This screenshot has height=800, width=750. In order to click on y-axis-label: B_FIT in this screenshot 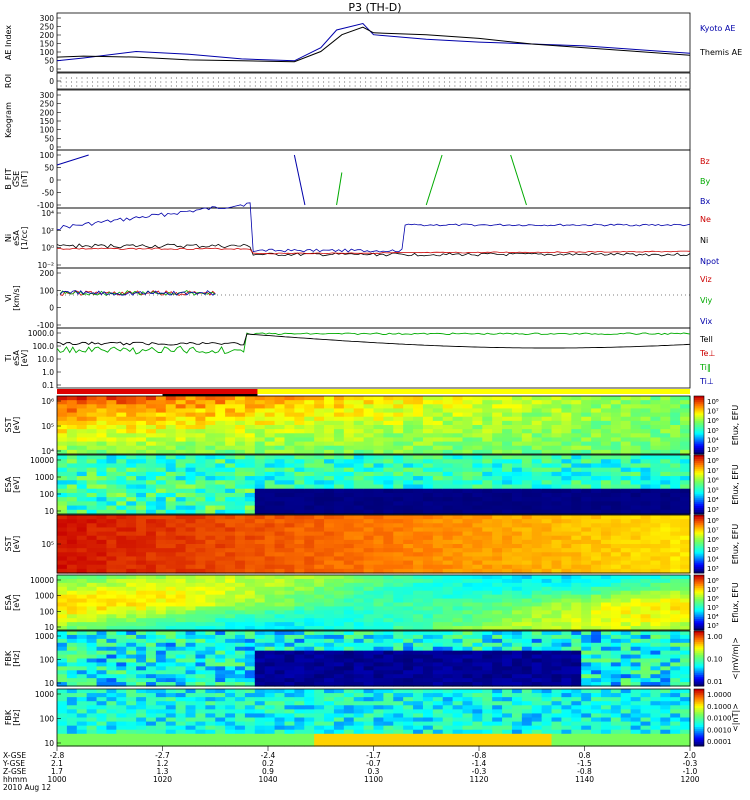, I will do `click(8, 178)`.